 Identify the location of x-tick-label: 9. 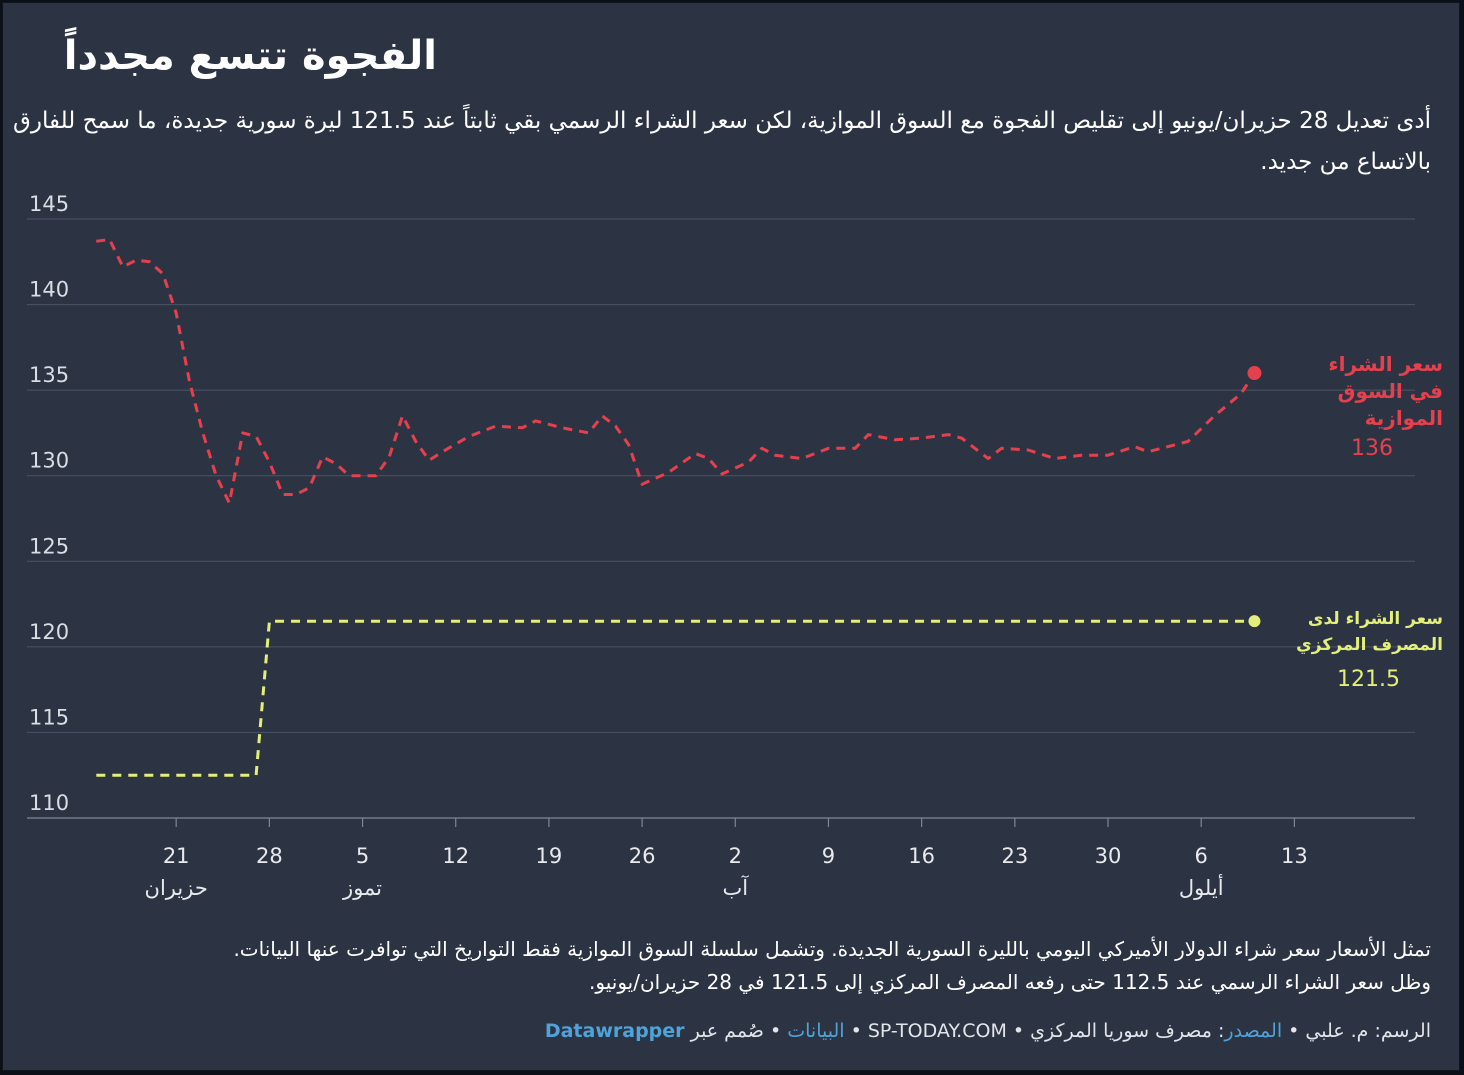
(828, 856).